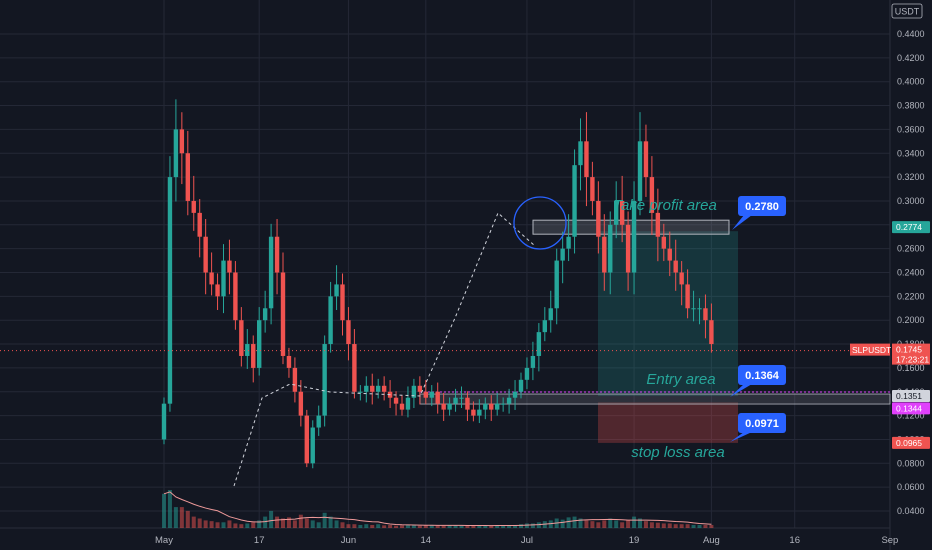 This screenshot has height=550, width=932. What do you see at coordinates (677, 452) in the screenshot?
I see `stop-loss-label: stop loss area` at bounding box center [677, 452].